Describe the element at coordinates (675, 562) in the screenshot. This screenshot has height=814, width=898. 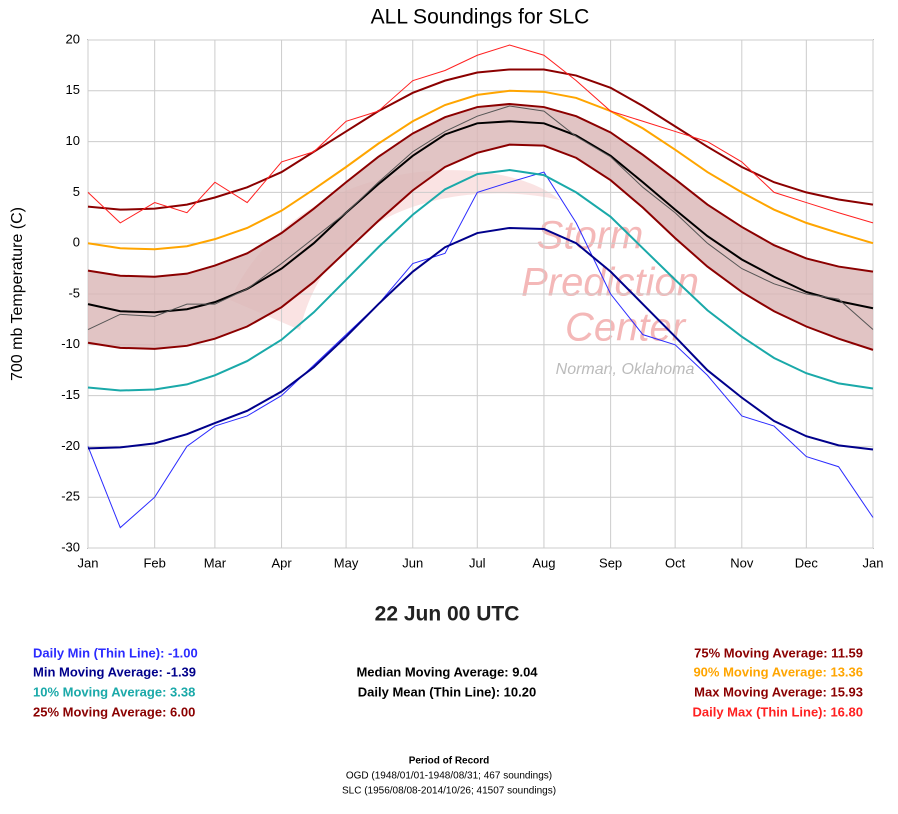
I see `x-tick-label: Oct` at that location.